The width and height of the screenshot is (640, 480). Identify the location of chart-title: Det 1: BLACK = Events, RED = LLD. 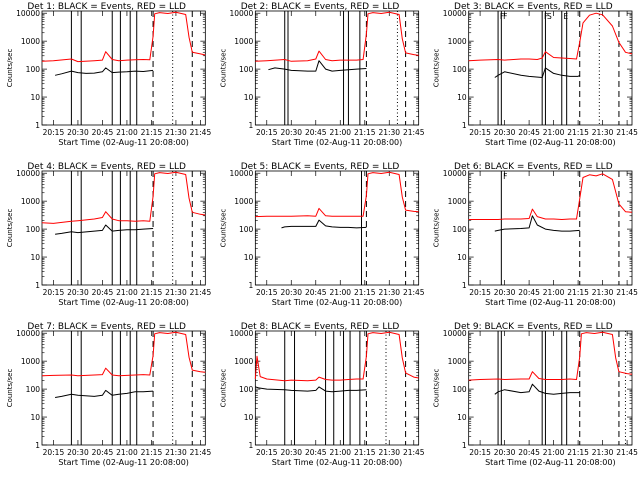
(106, 7).